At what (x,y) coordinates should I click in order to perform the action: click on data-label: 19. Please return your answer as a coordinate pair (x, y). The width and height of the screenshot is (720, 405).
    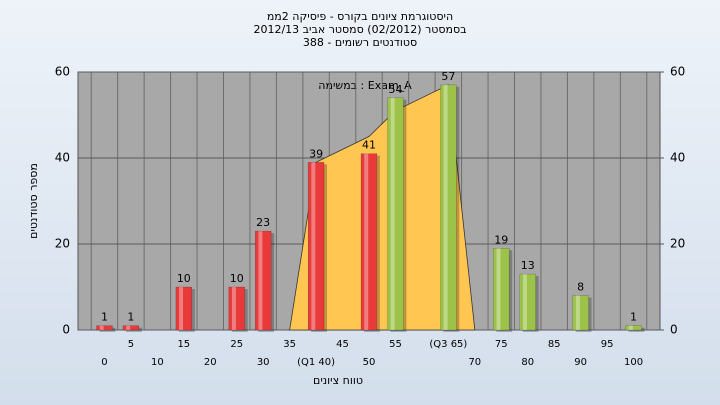
    Looking at the image, I should click on (501, 239).